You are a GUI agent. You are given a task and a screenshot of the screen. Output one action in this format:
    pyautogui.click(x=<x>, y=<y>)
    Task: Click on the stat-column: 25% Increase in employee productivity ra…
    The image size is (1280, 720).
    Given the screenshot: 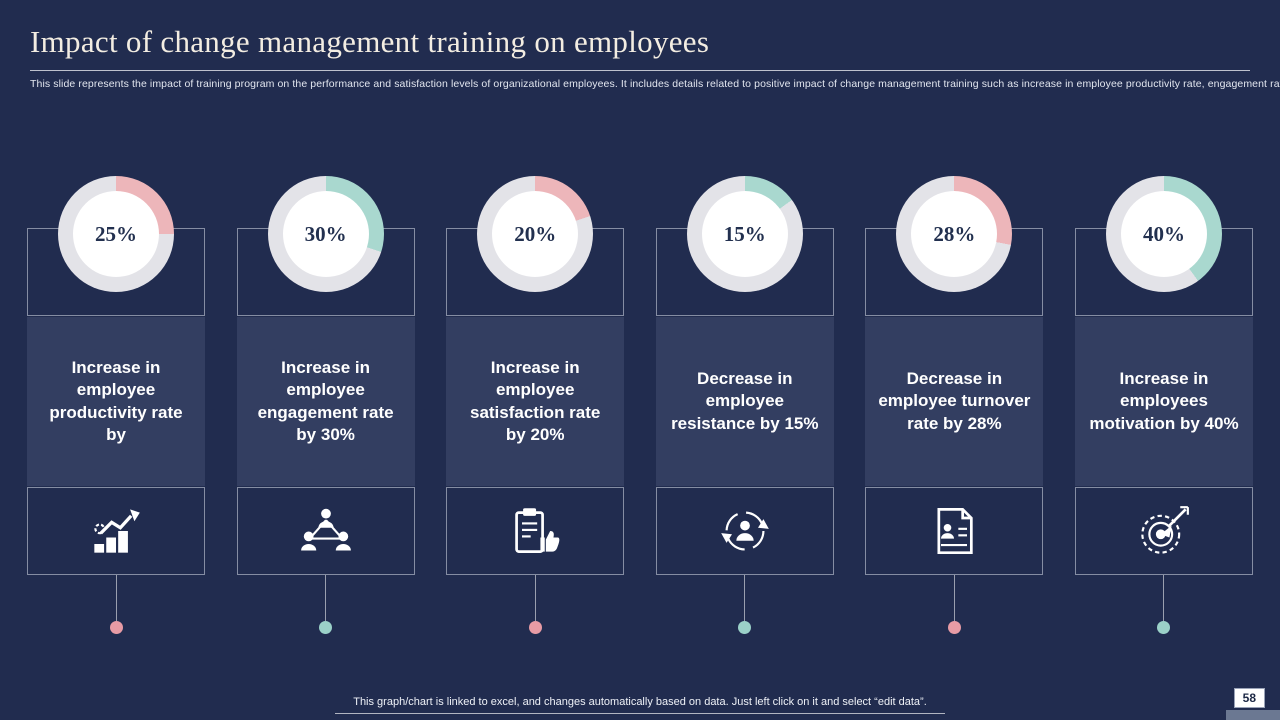 What is the action you would take?
    pyautogui.click(x=116, y=405)
    